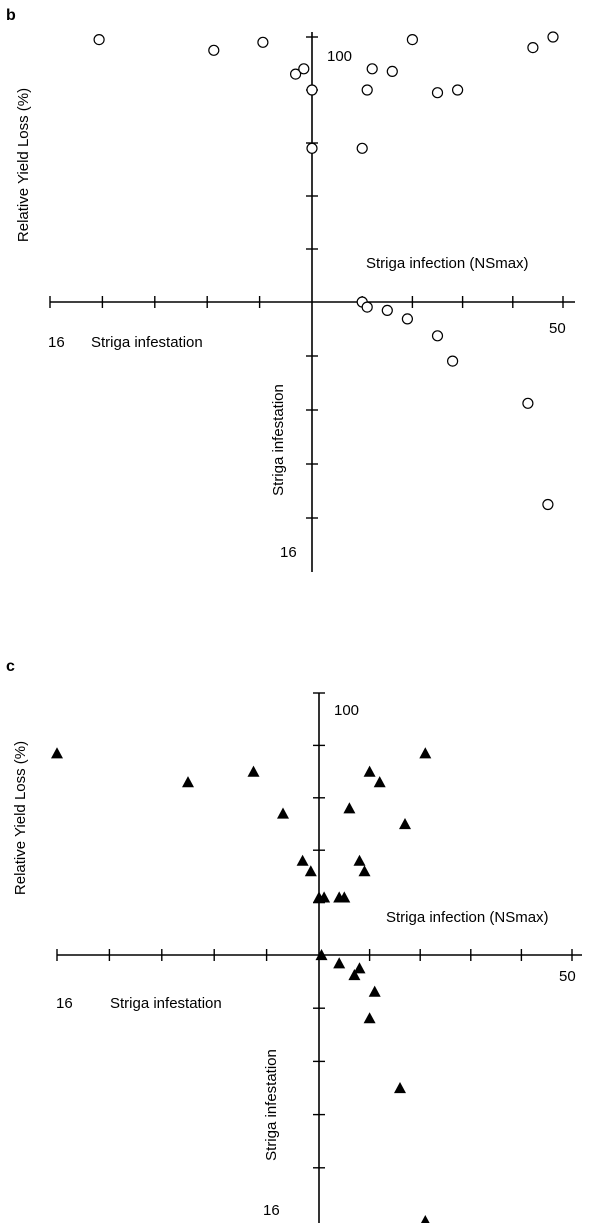  Describe the element at coordinates (11, 15) in the screenshot. I see `panel-letter: b` at that location.